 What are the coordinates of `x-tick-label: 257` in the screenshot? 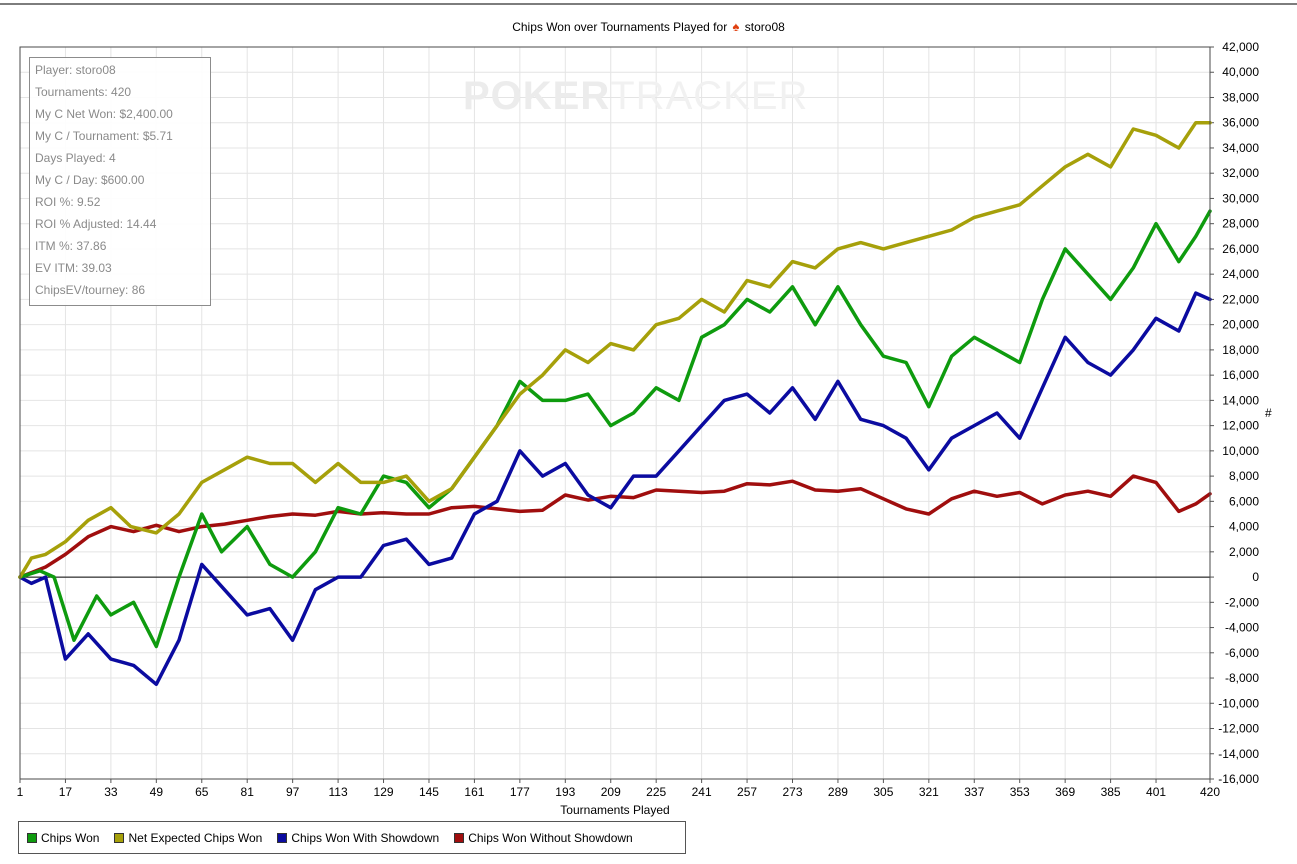 It's located at (747, 792).